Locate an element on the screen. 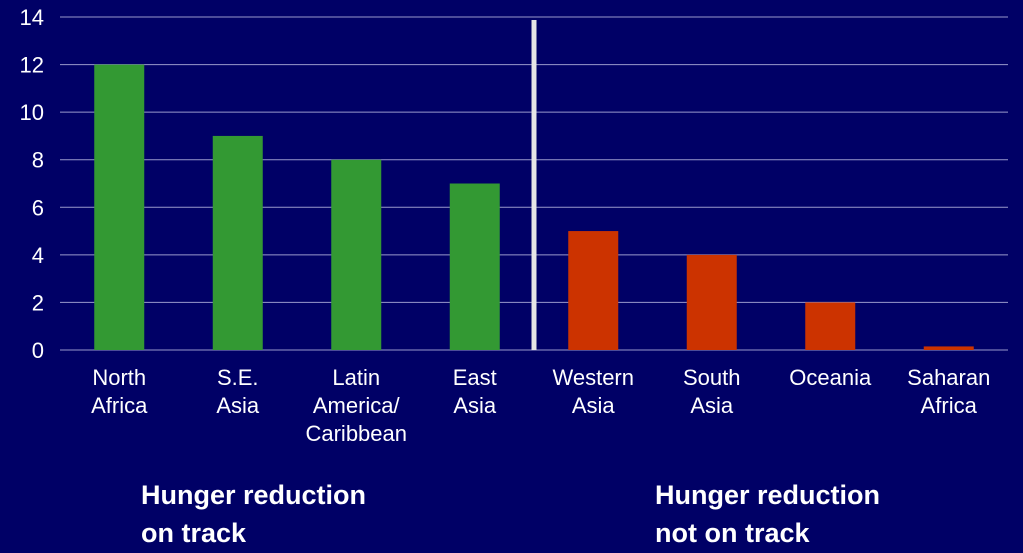 The width and height of the screenshot is (1023, 553). x-tick-label-line: North is located at coordinates (119, 377).